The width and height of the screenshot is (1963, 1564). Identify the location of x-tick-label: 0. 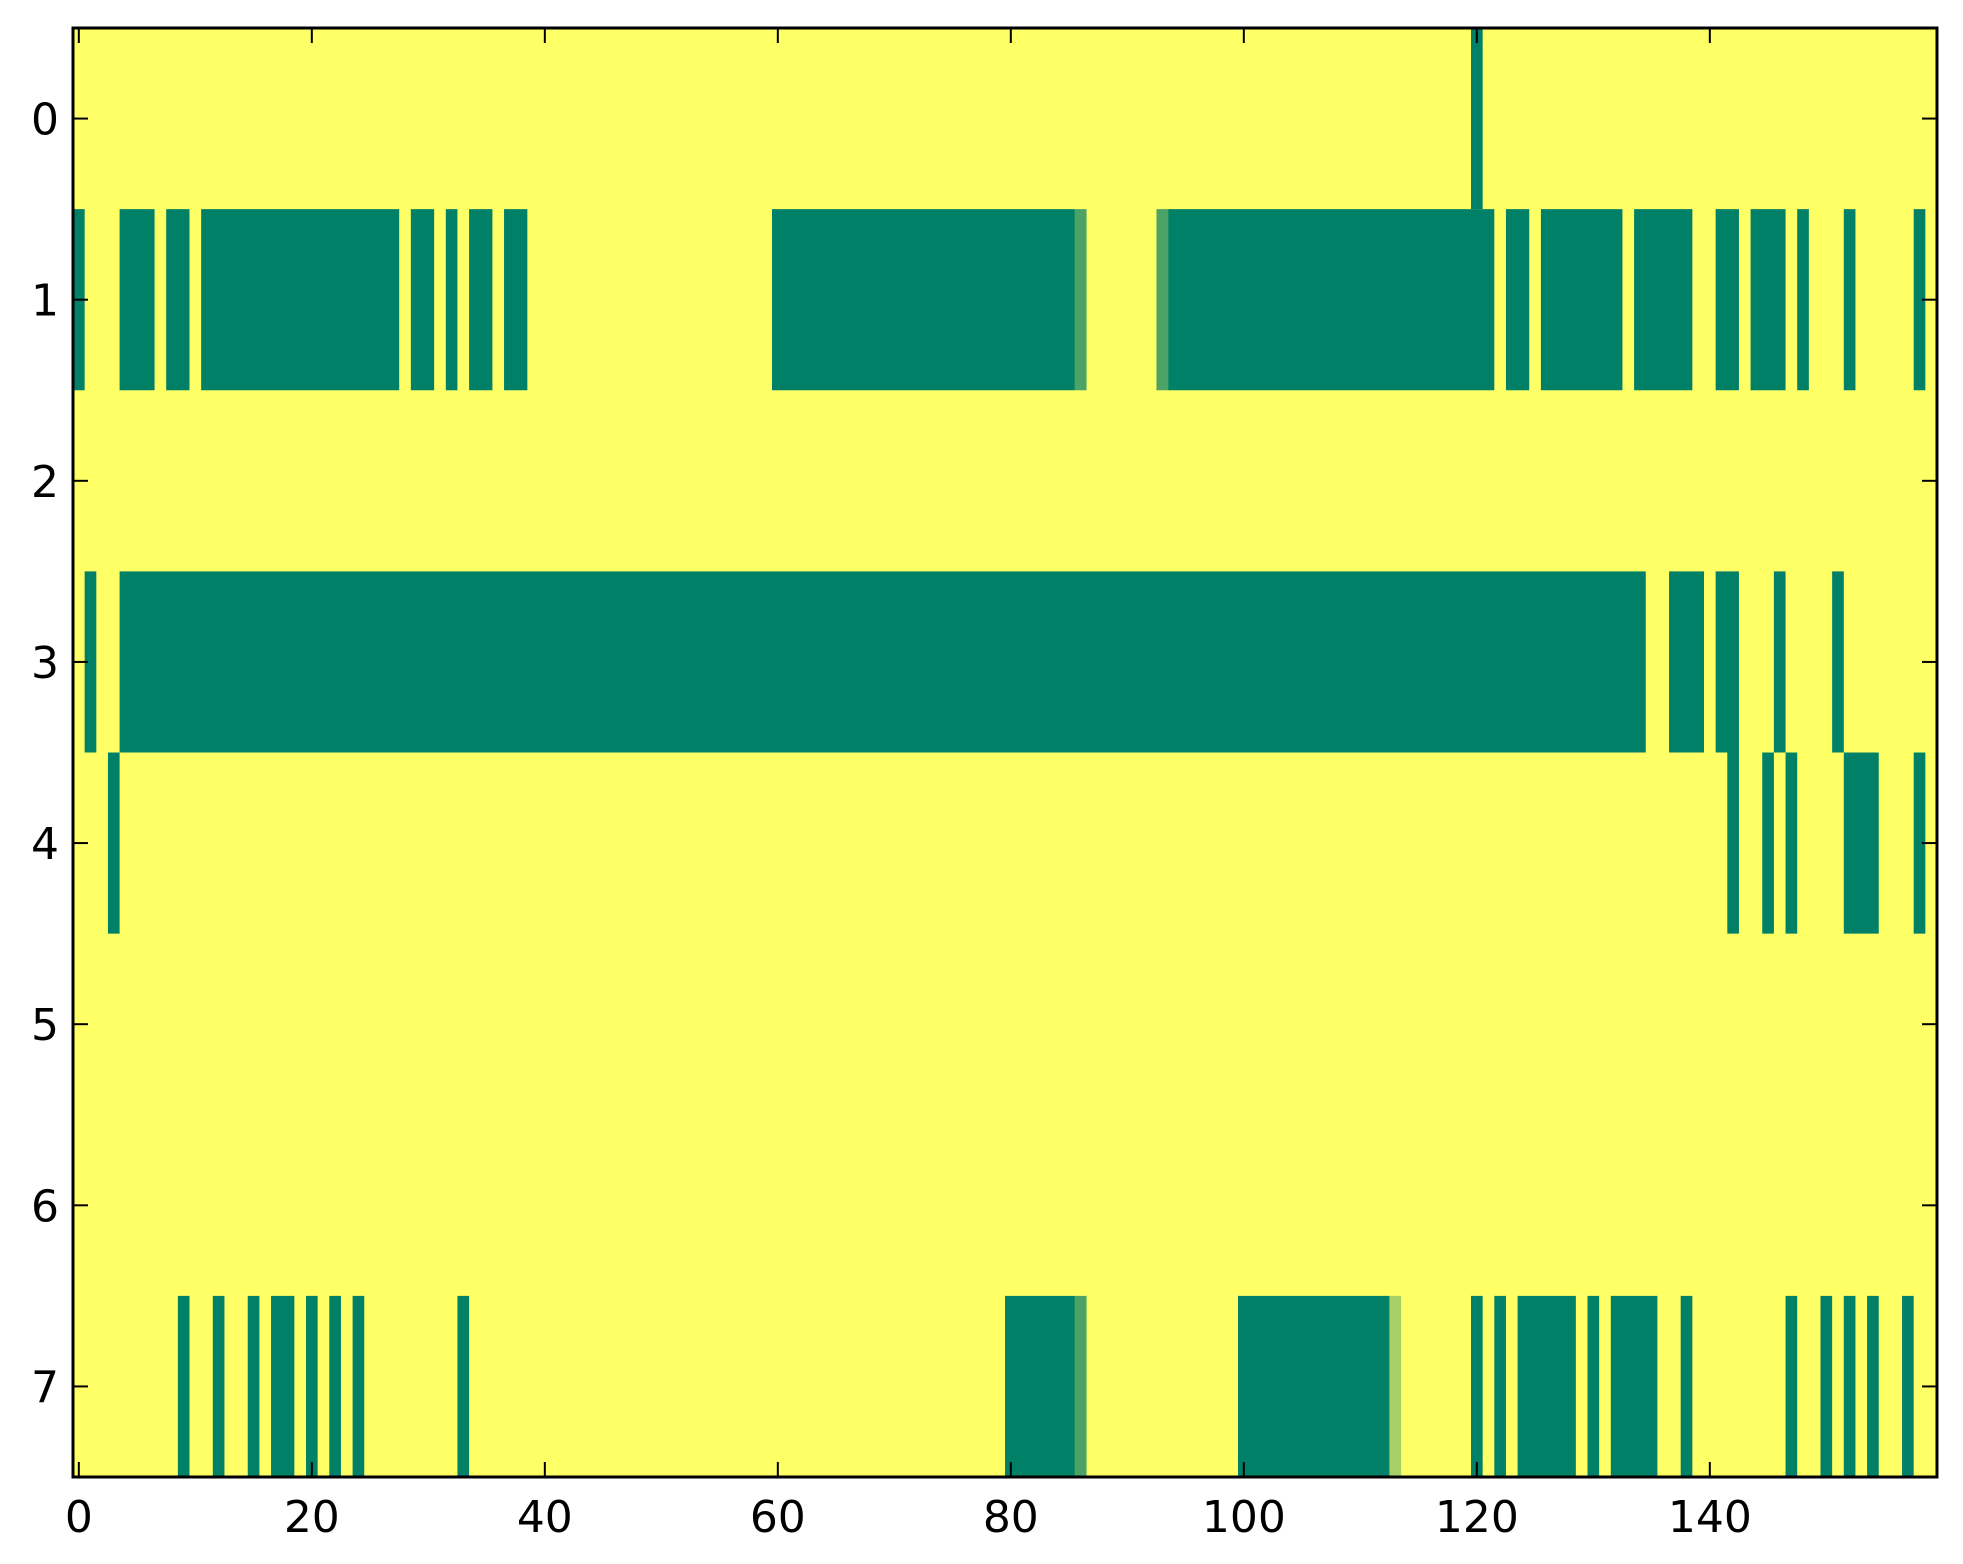
(79, 1517).